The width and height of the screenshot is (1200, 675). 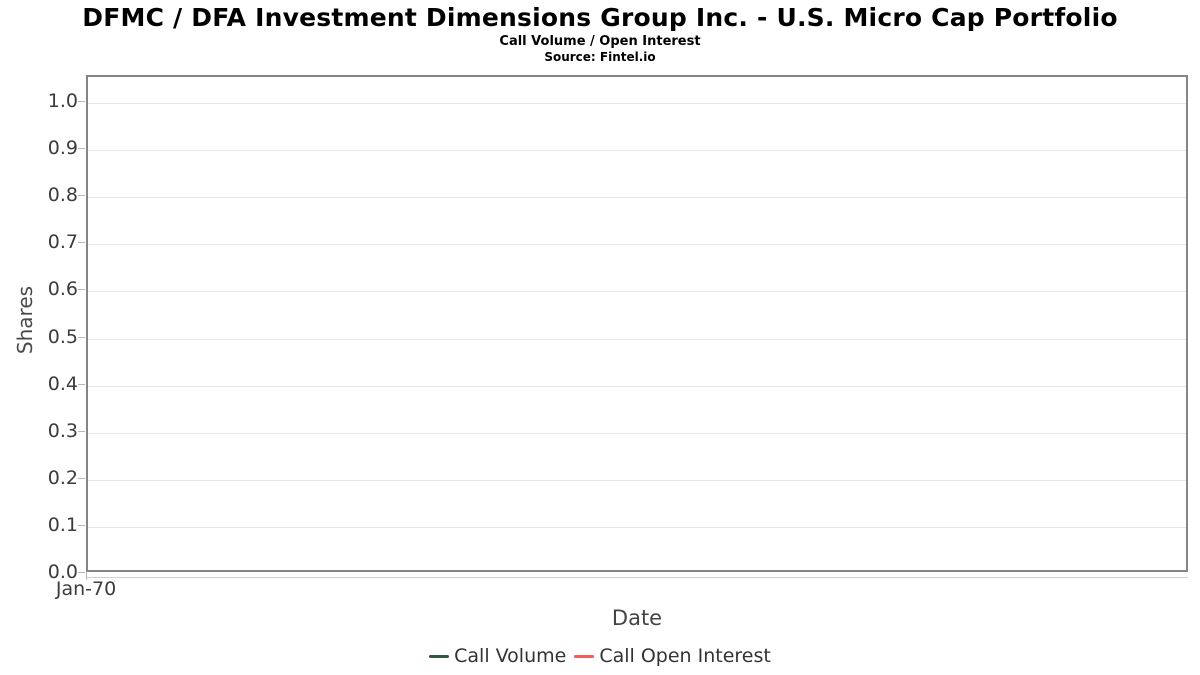 What do you see at coordinates (584, 656) in the screenshot?
I see `call-open-interest-line-swatch-icon` at bounding box center [584, 656].